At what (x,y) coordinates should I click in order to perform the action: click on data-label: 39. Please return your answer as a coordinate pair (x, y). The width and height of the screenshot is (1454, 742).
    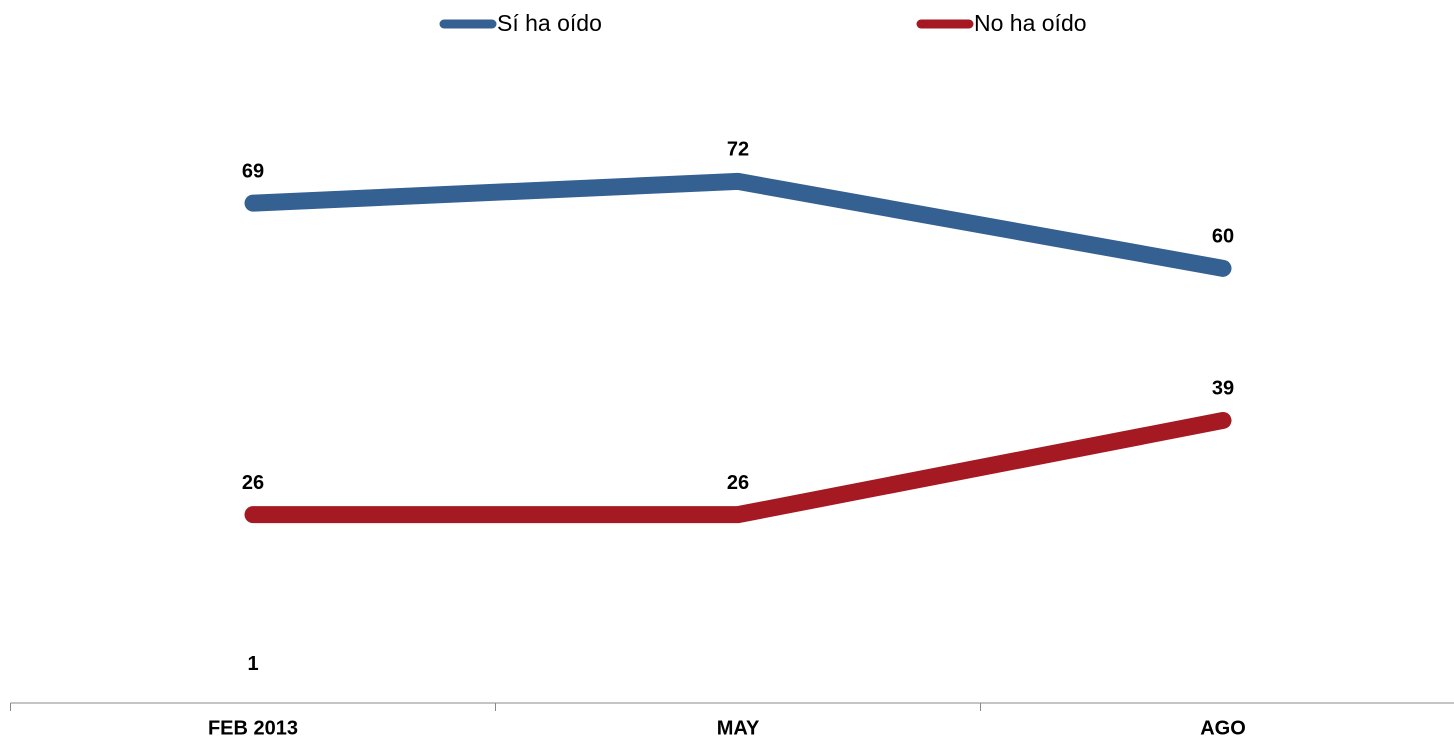
    Looking at the image, I should click on (1223, 389).